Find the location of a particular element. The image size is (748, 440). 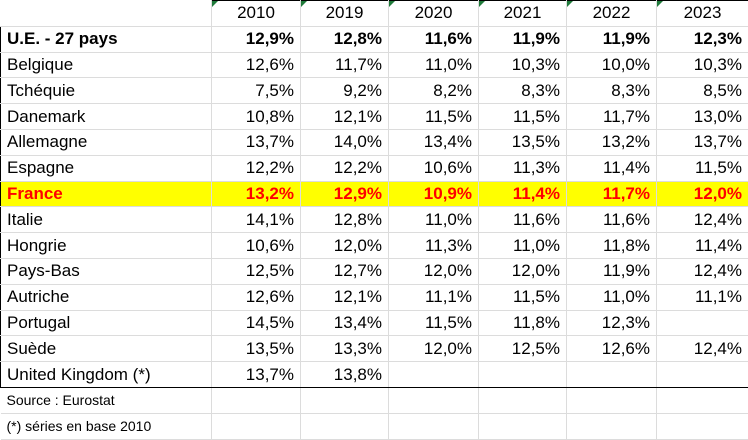

value-cell: 12,7% is located at coordinates (345, 271).